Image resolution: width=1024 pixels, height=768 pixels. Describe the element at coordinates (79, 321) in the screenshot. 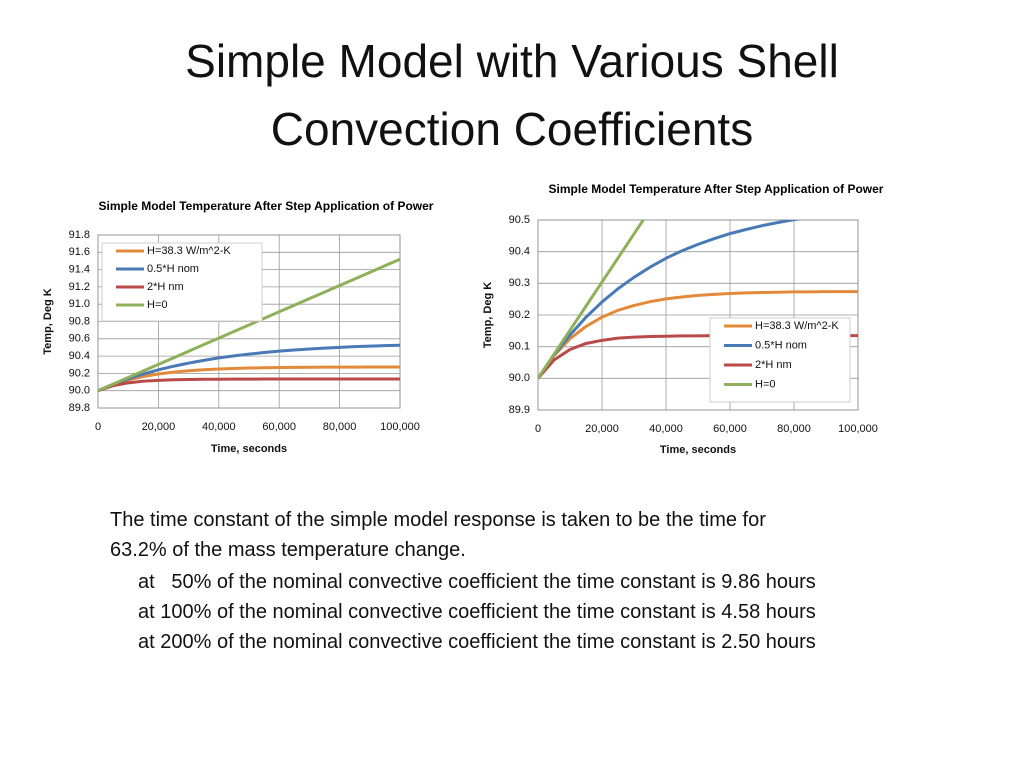

I see `y-tick-label: 90.8` at that location.